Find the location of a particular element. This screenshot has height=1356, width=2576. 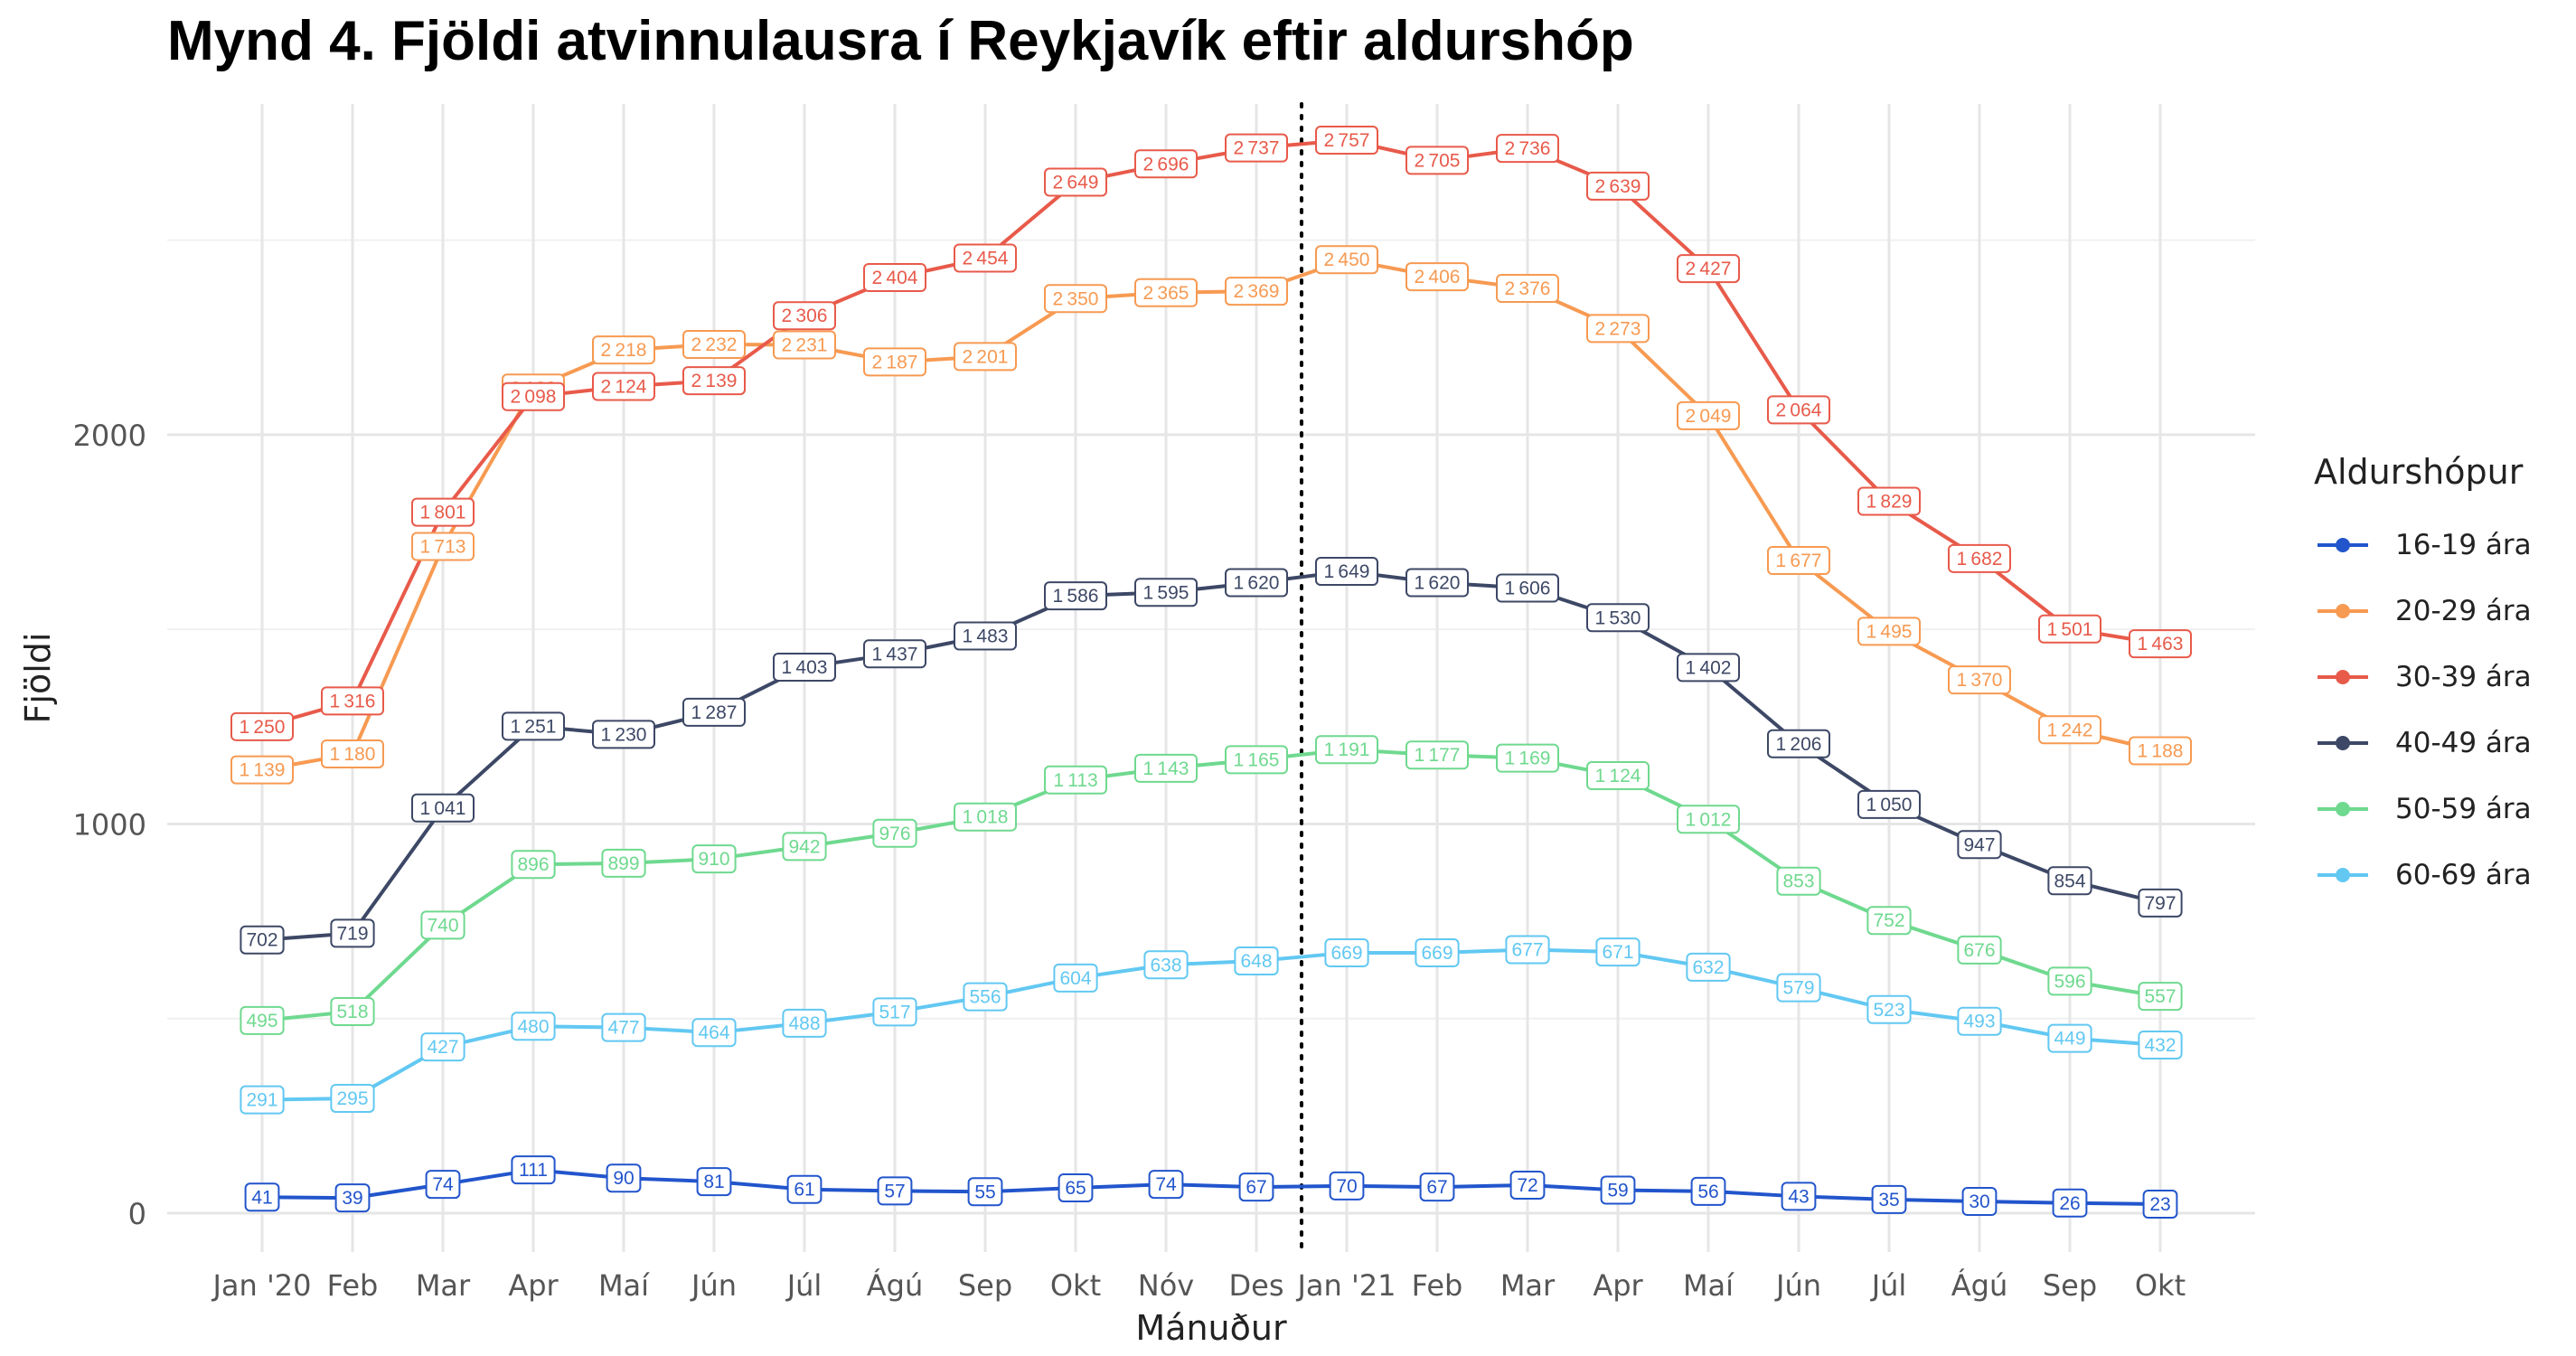

data-label: 1 012 is located at coordinates (1709, 819).